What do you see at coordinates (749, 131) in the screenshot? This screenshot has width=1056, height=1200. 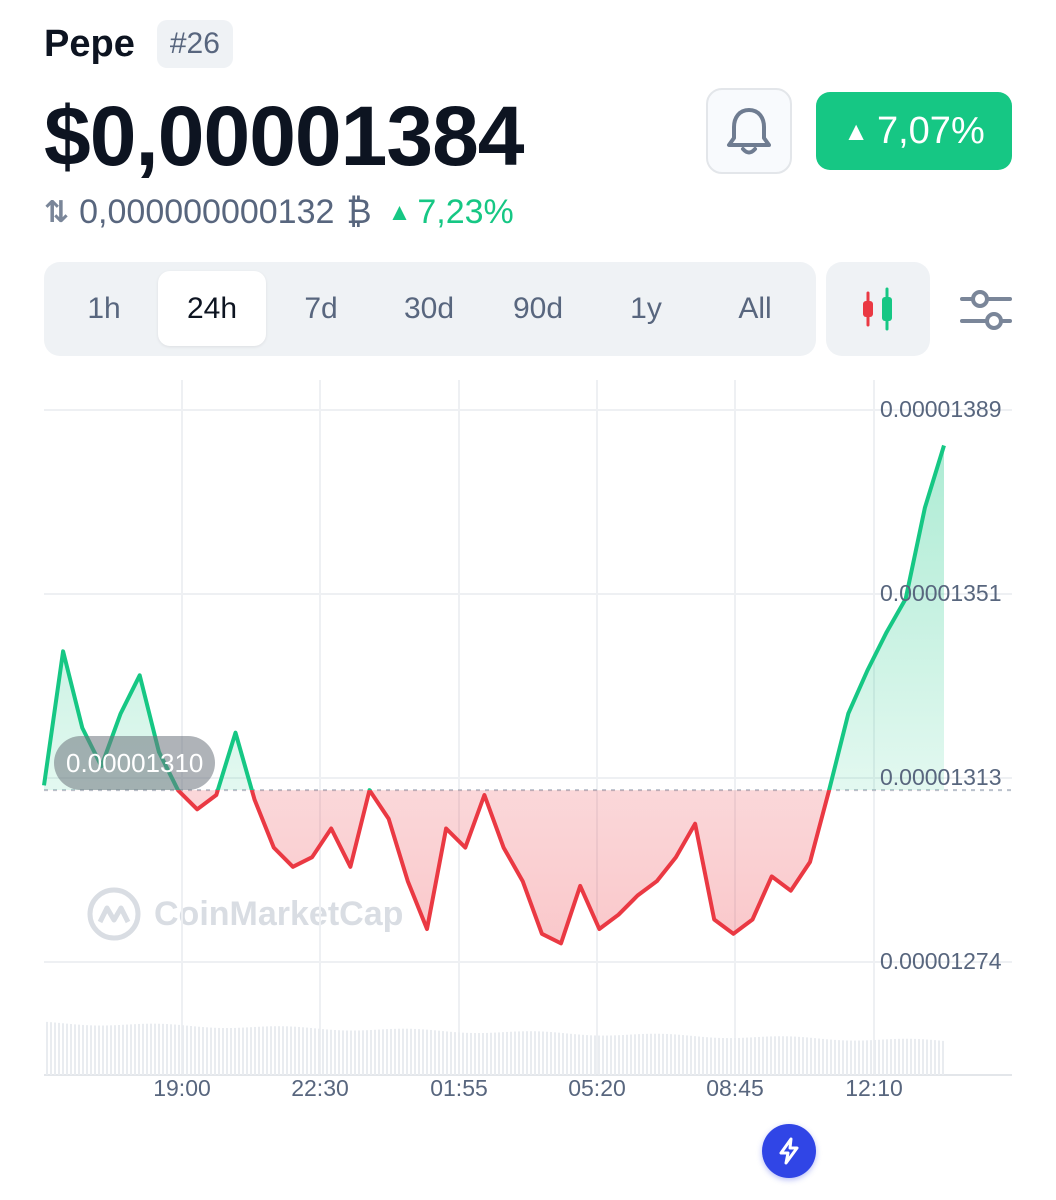 I see `price-alert-button` at bounding box center [749, 131].